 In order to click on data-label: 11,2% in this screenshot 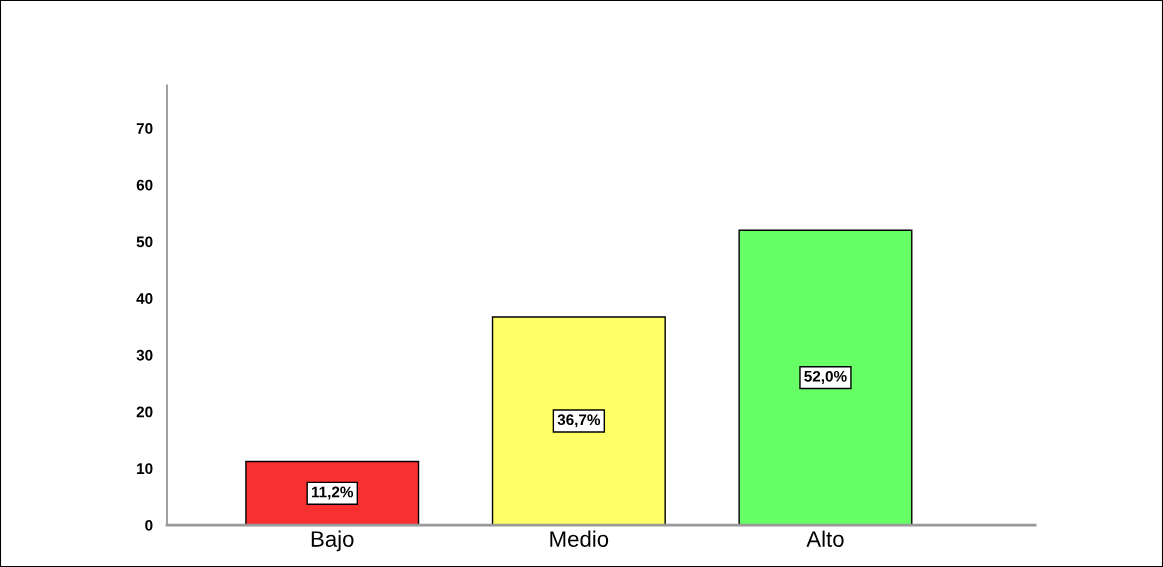, I will do `click(332, 493)`.